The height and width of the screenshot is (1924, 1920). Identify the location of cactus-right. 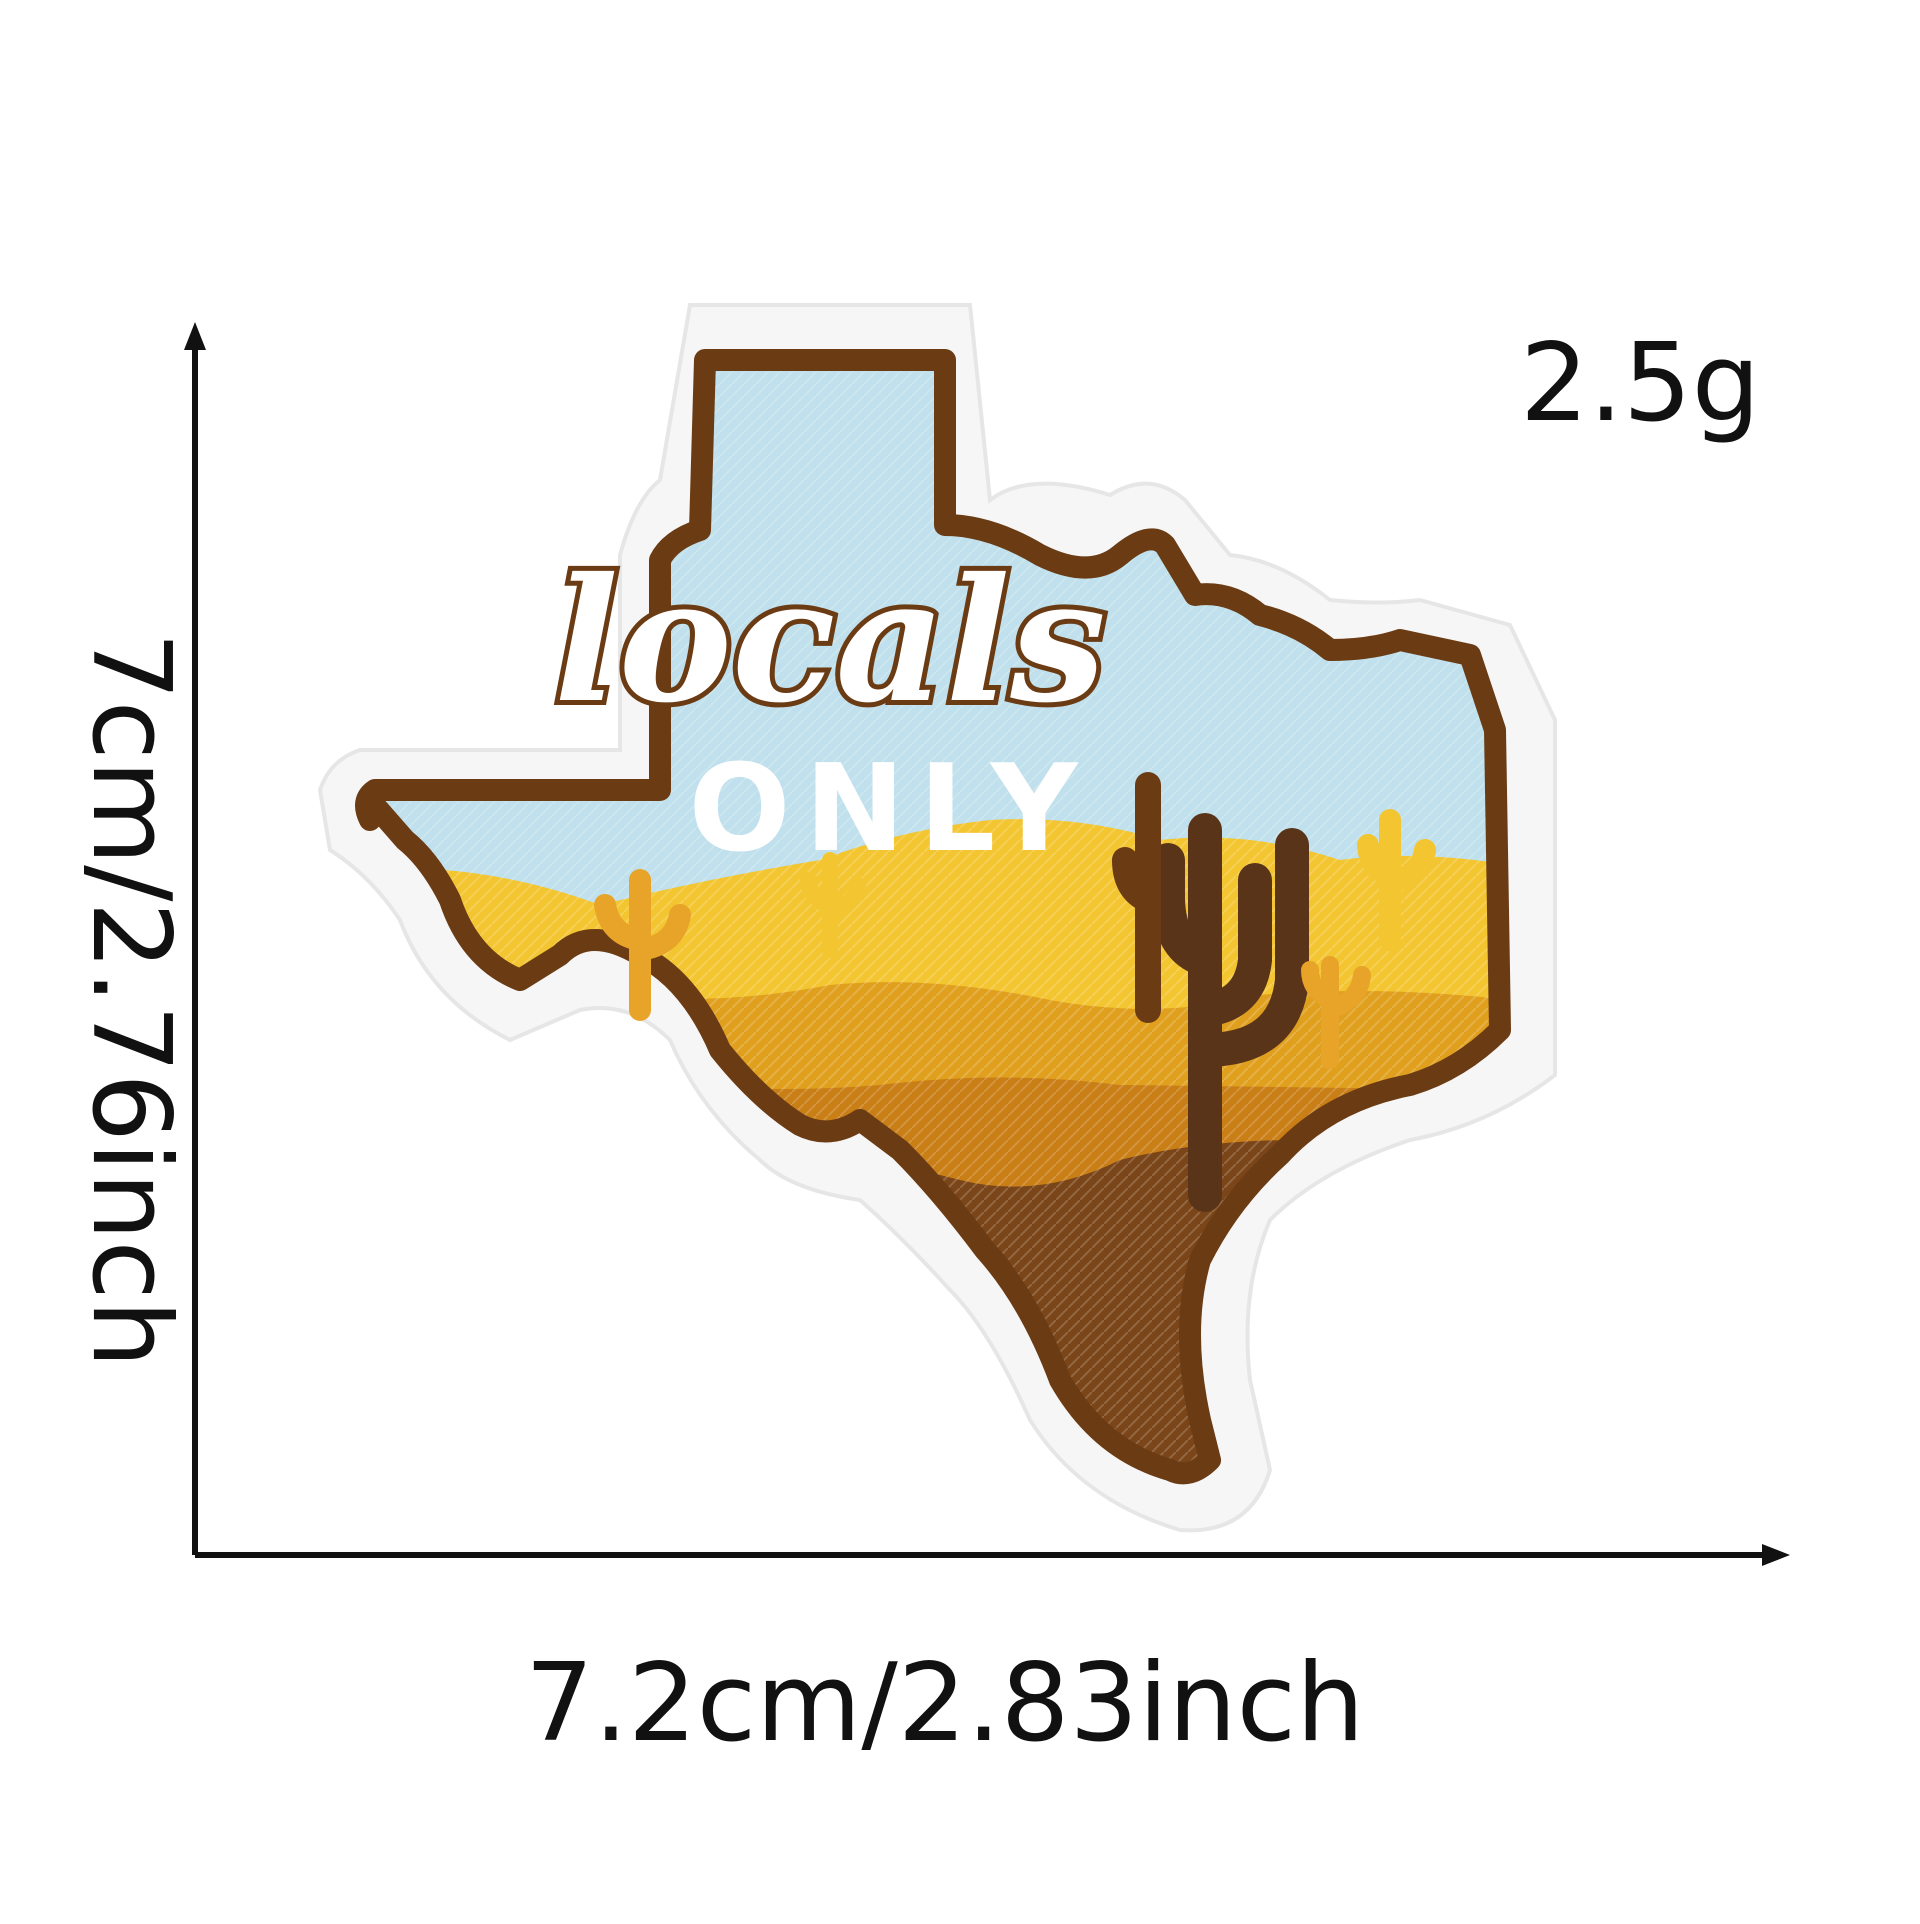
(1396, 880).